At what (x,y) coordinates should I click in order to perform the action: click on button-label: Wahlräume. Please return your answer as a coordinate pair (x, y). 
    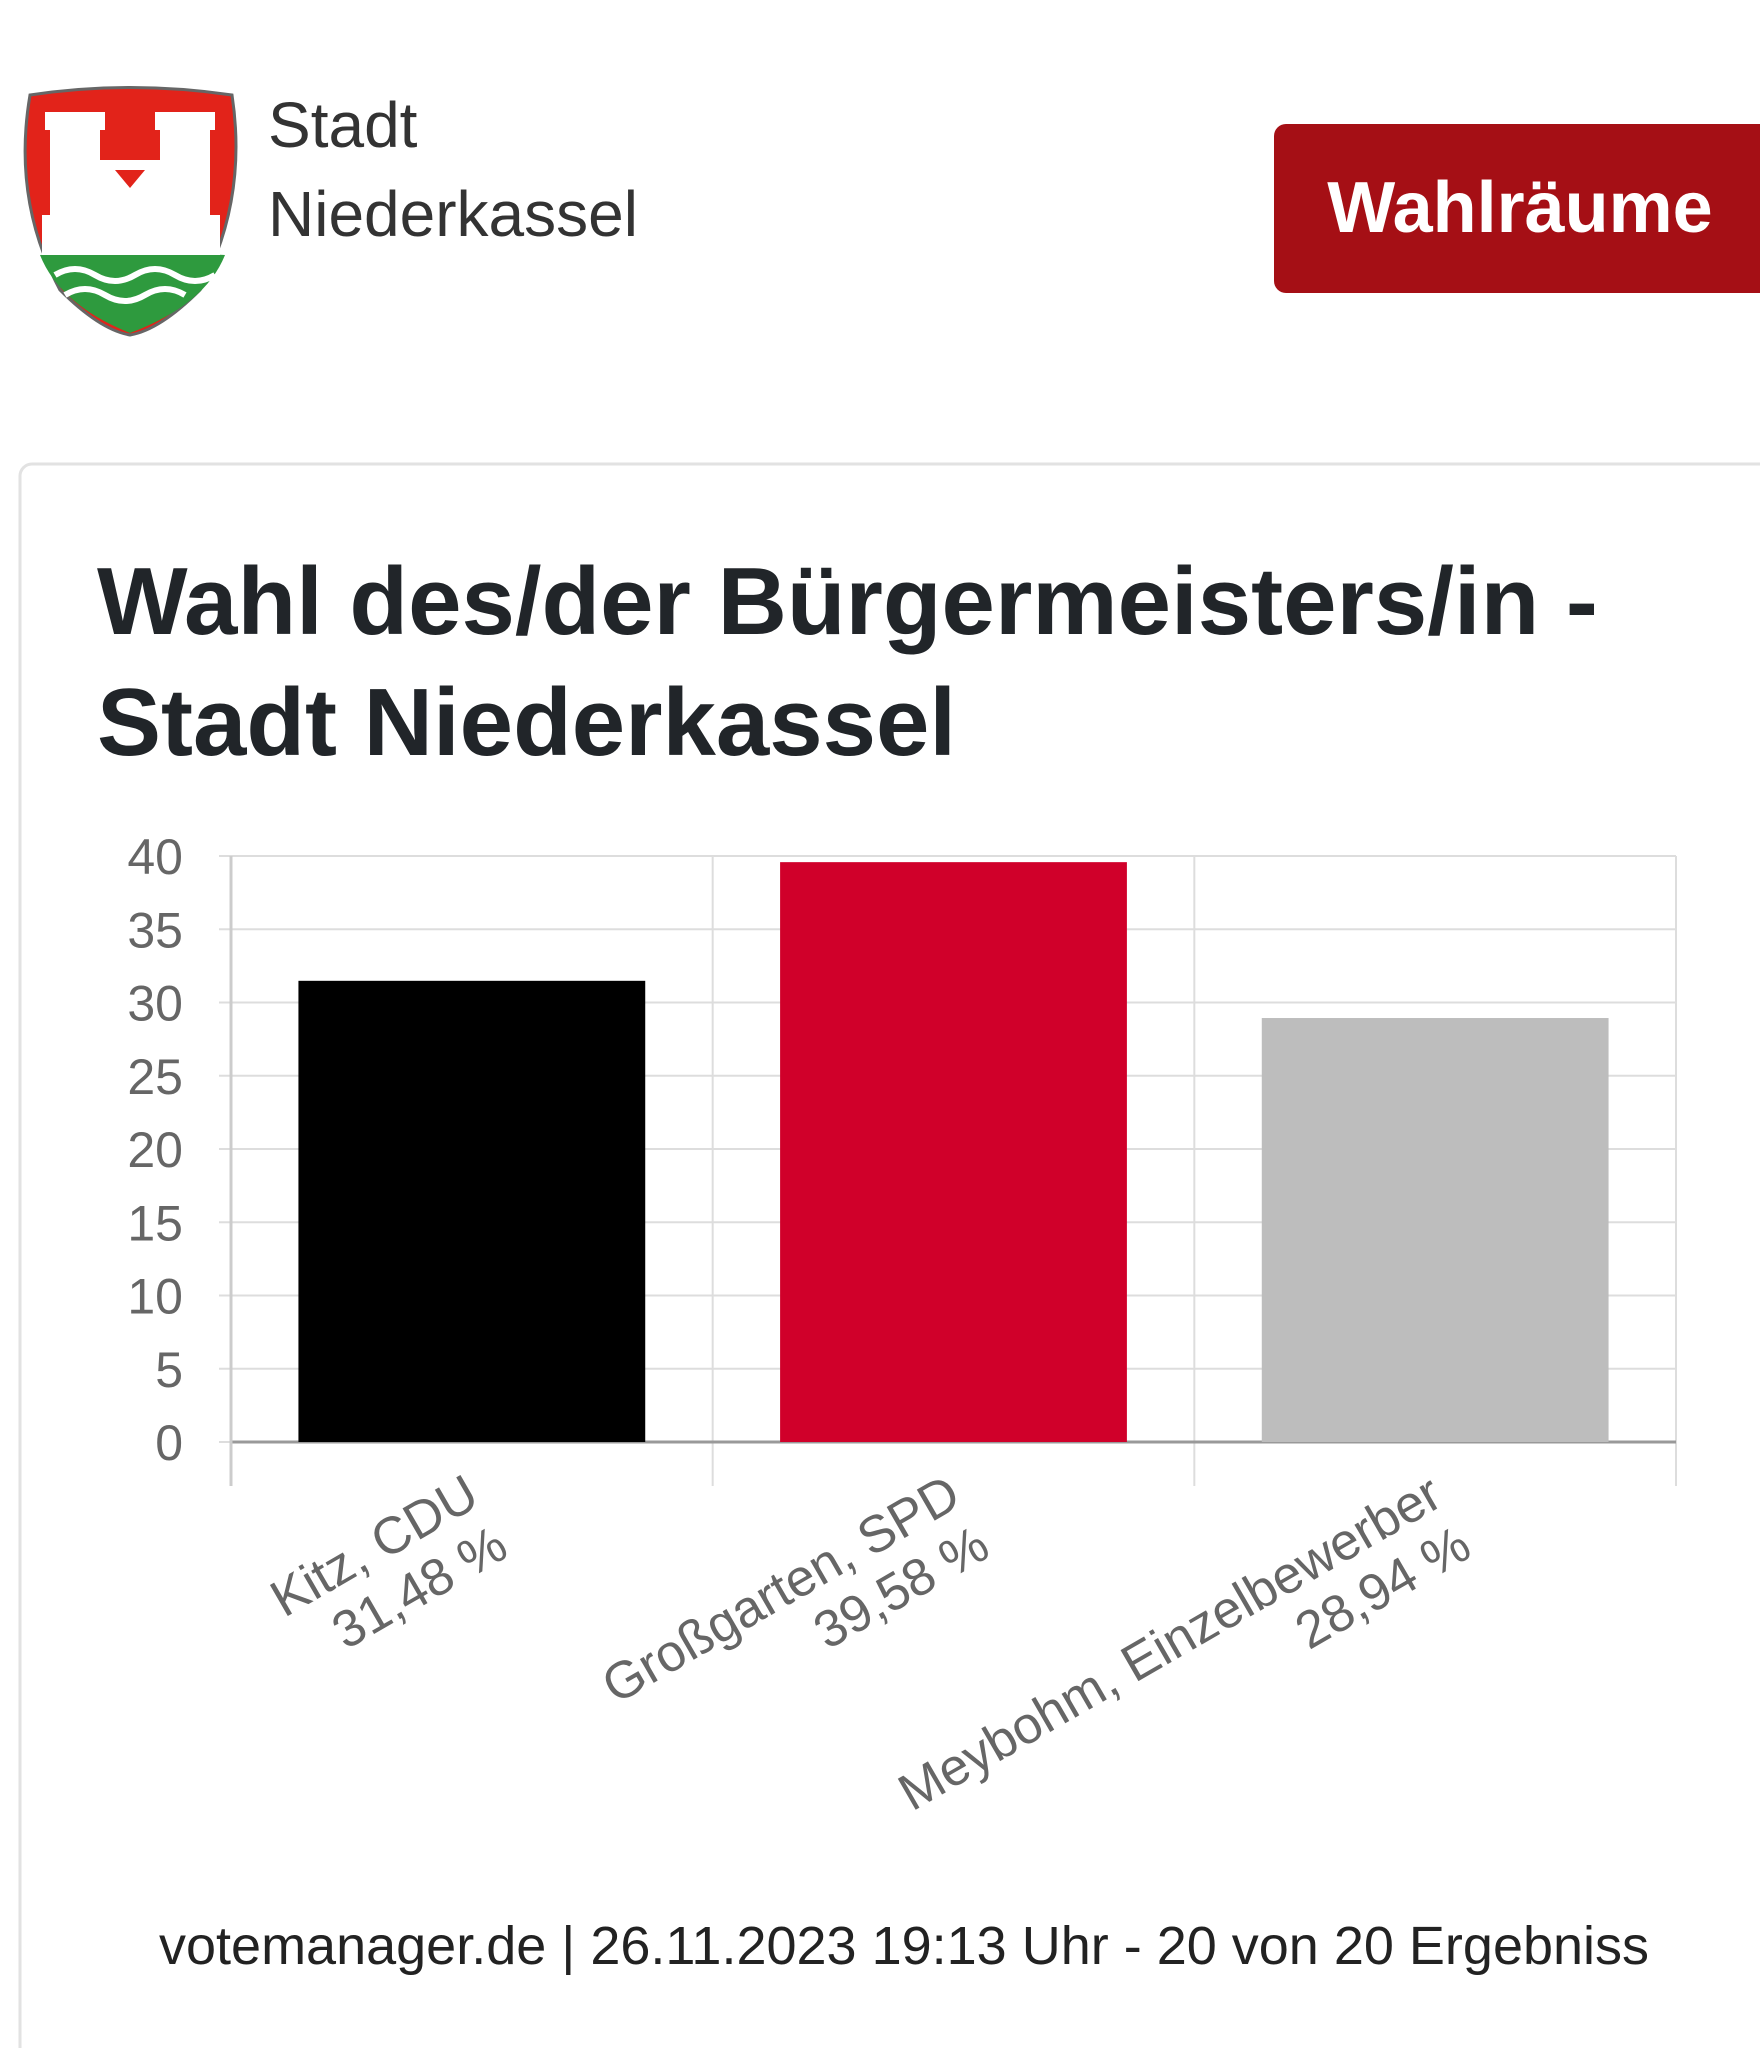
    Looking at the image, I should click on (1519, 208).